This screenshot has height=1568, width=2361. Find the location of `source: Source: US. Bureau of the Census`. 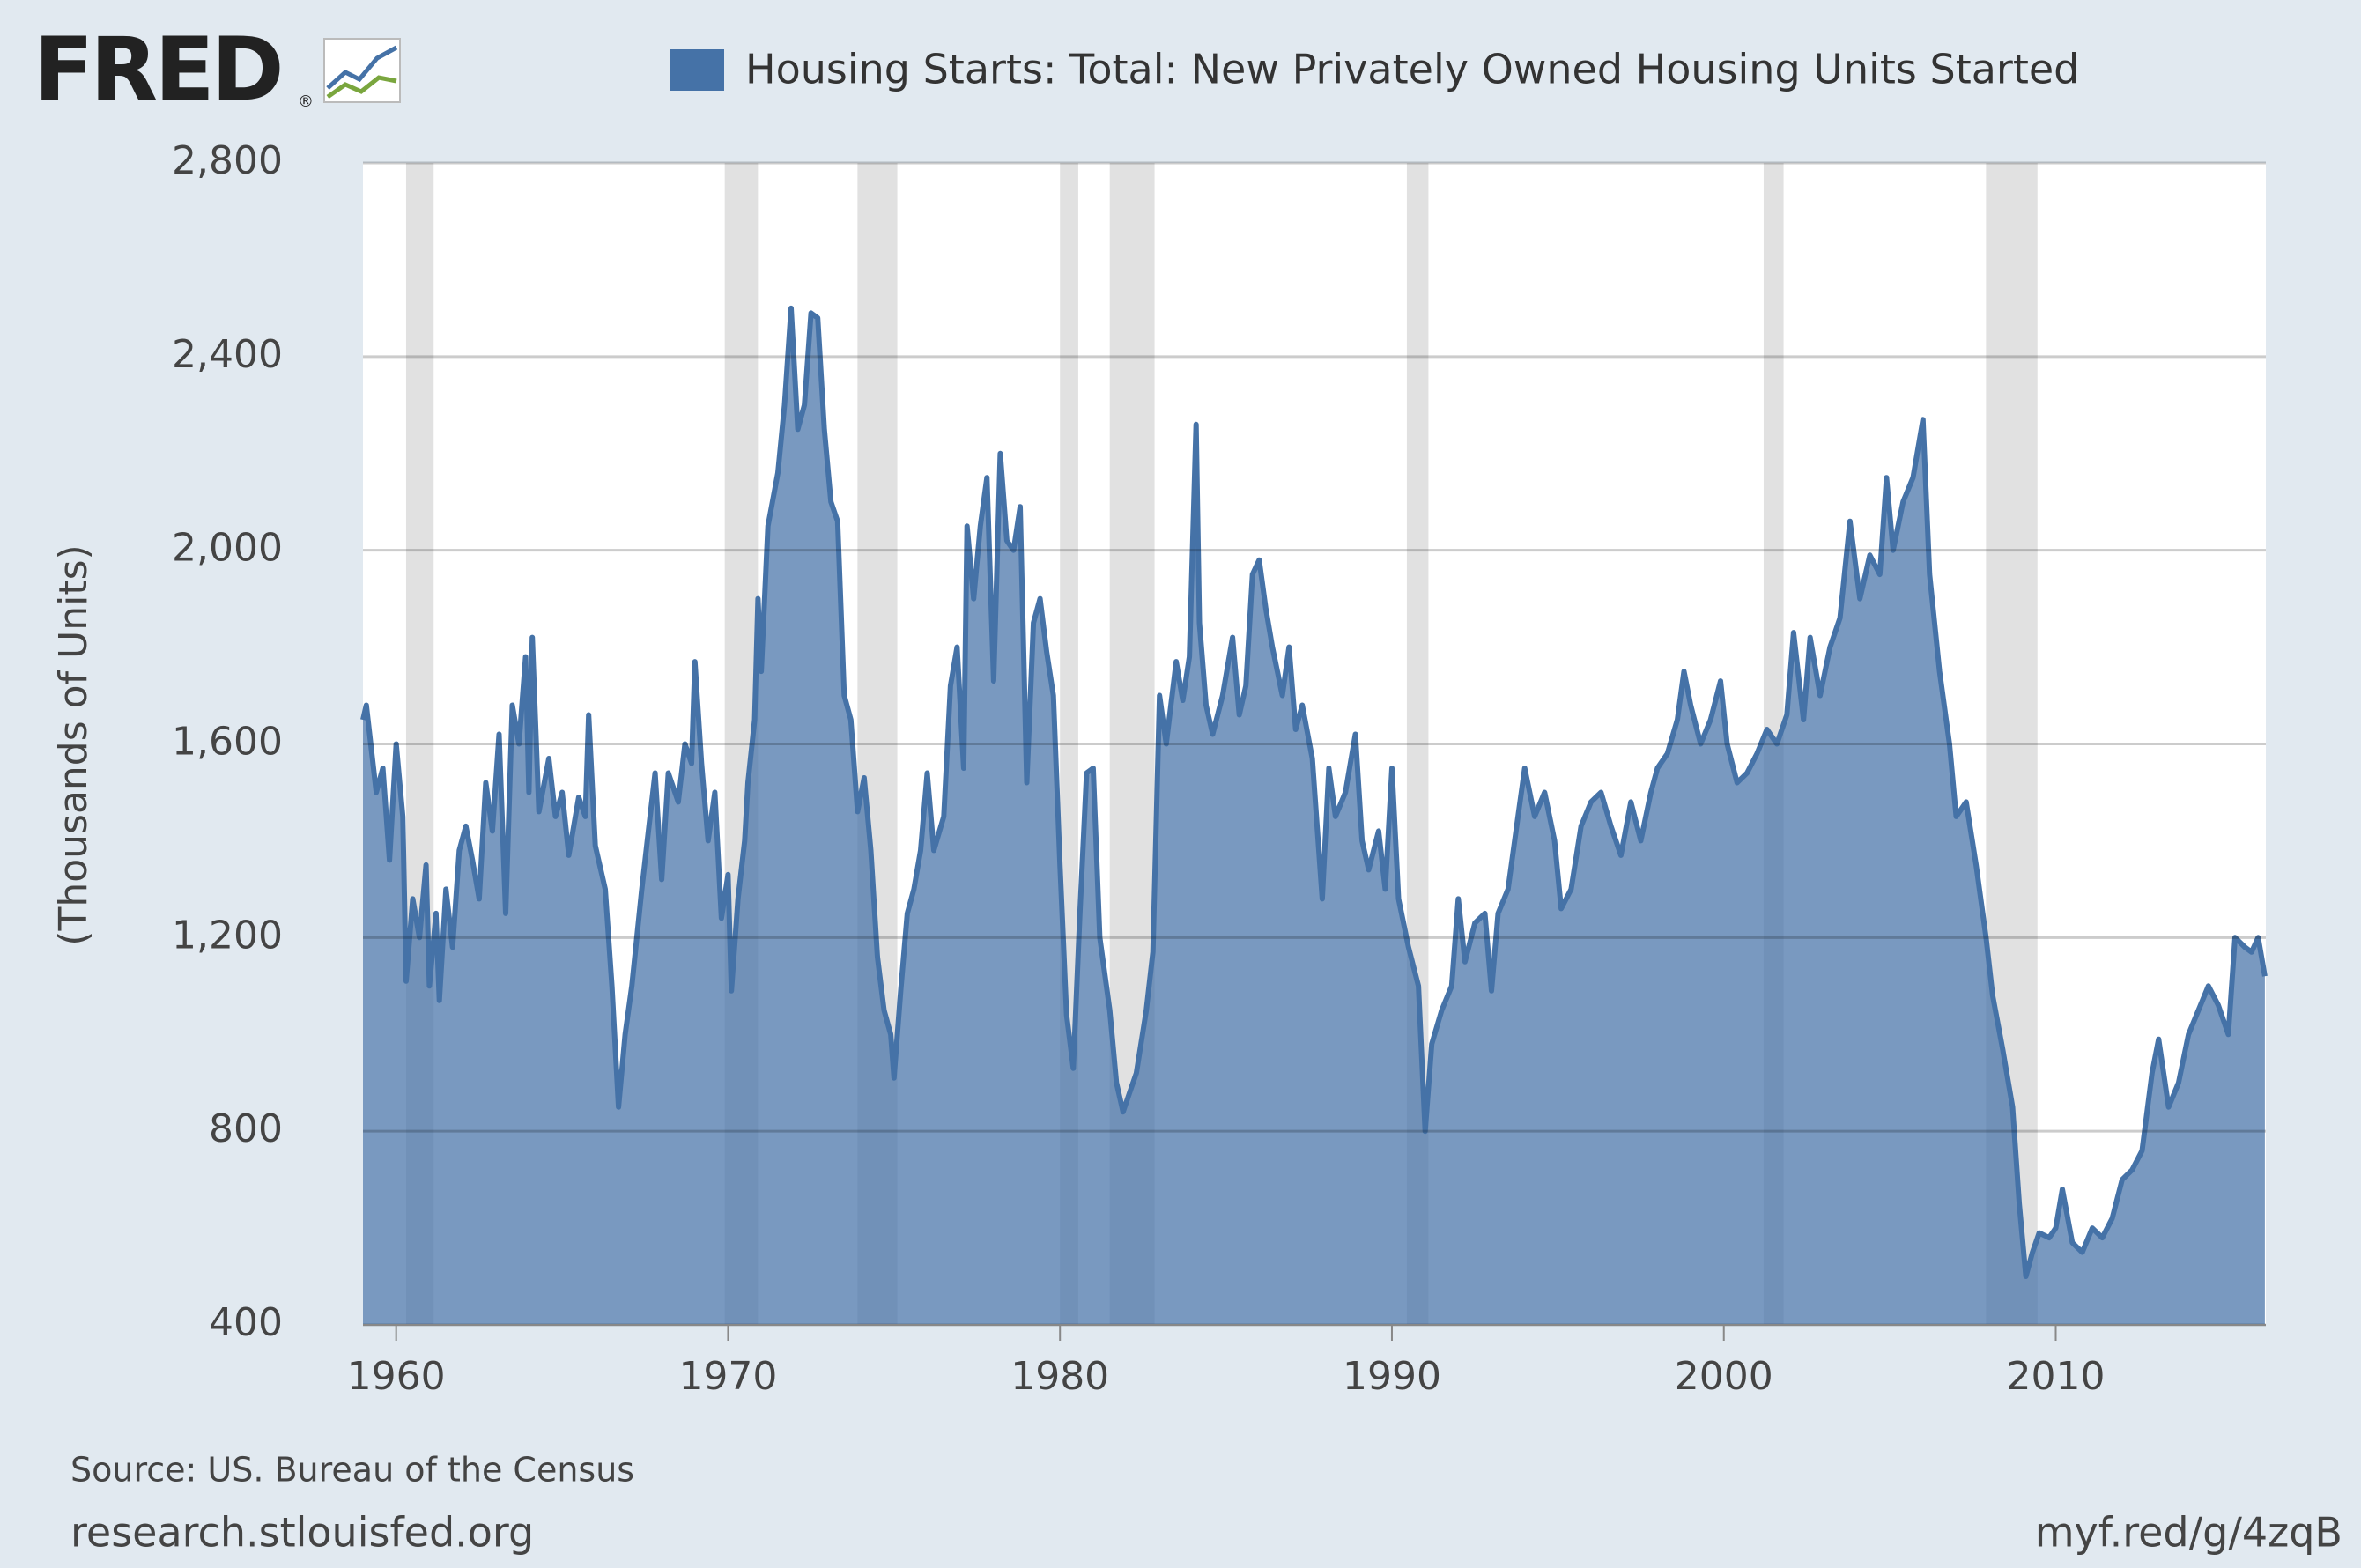

source: Source: US. Bureau of the Census is located at coordinates (352, 1470).